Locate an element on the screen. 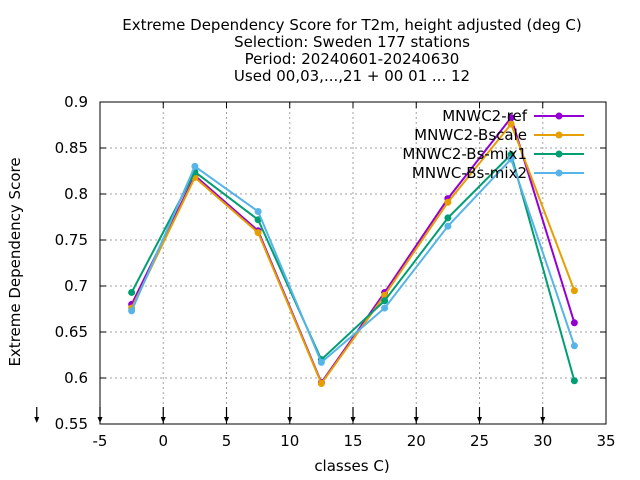 The width and height of the screenshot is (640, 480). x-tick-label: 10 is located at coordinates (289, 441).